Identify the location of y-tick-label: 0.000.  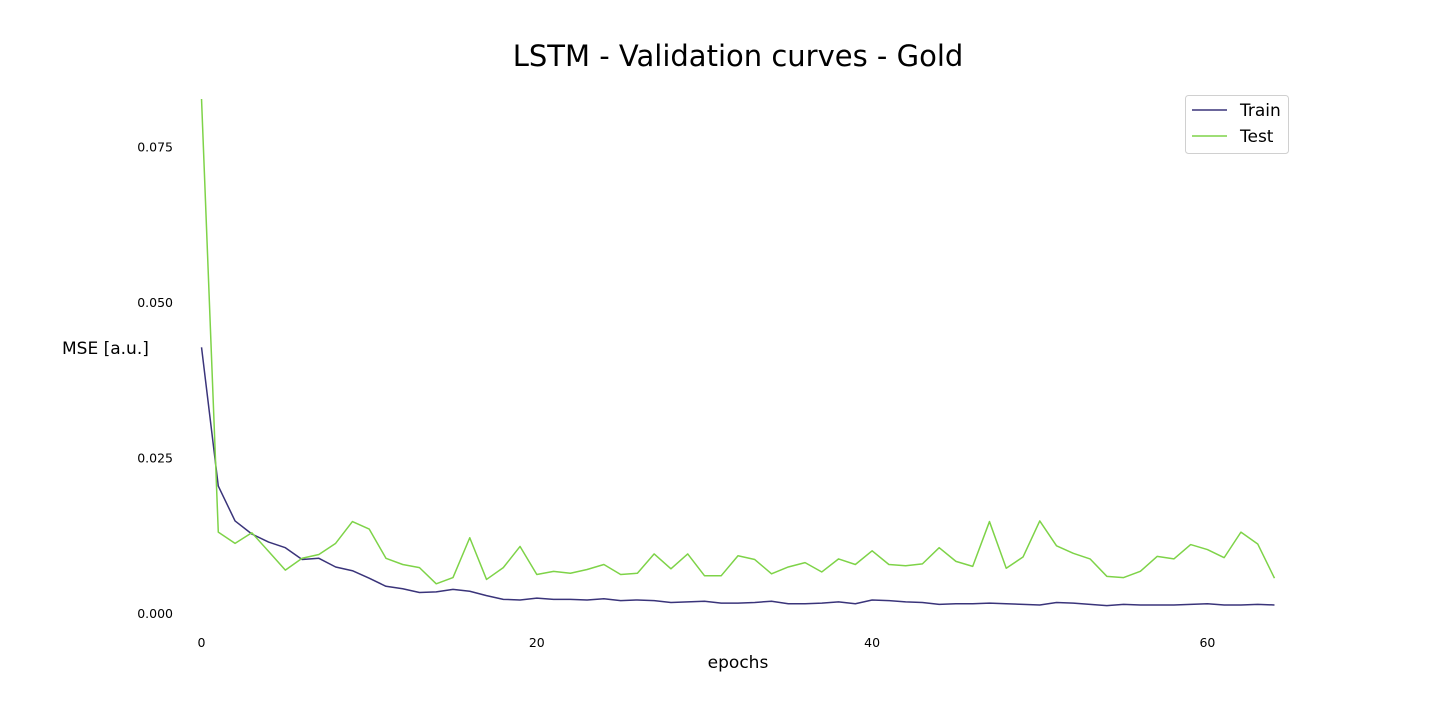
(155, 613).